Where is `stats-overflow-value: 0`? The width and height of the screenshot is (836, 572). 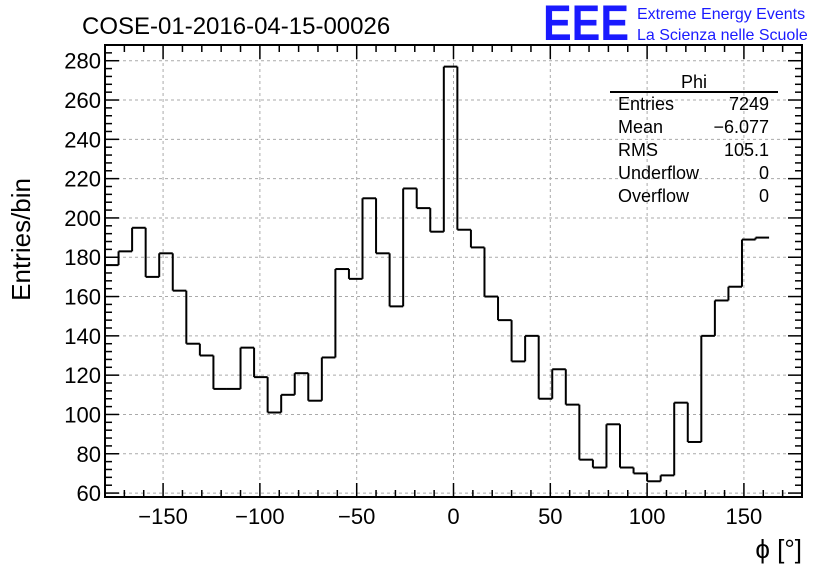
stats-overflow-value: 0 is located at coordinates (764, 196).